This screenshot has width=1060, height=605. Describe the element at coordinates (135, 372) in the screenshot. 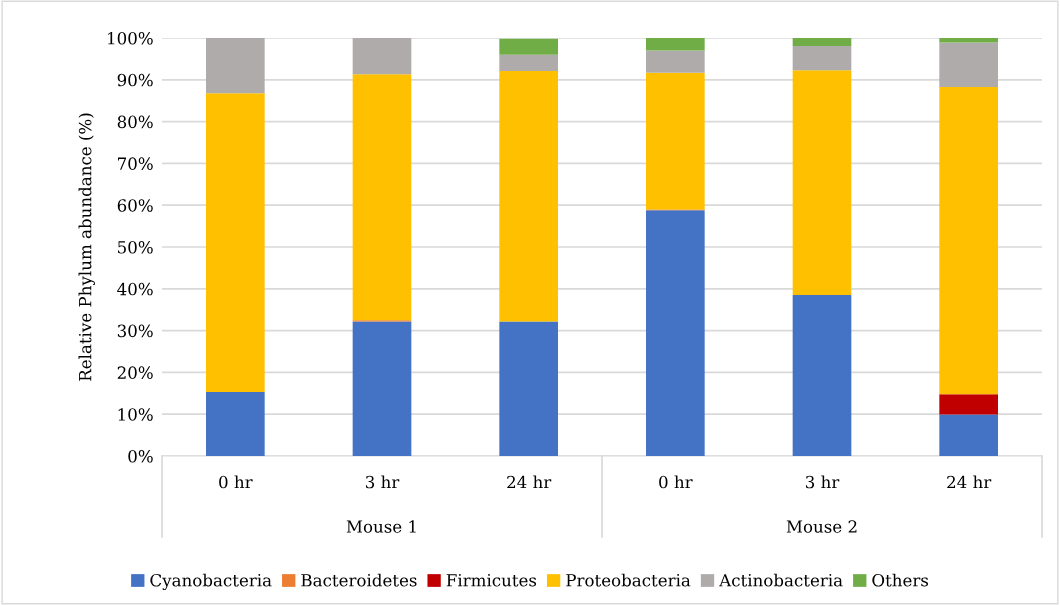

I see `y-tick-label: 20%` at that location.